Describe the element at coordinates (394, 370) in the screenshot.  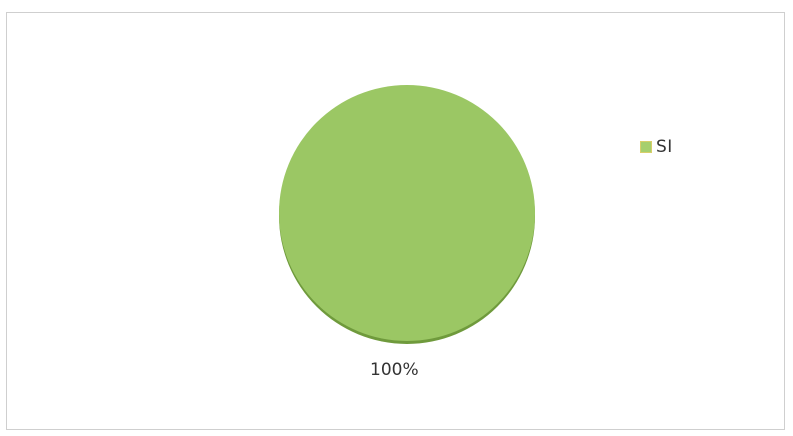
I see `data-label-si: 100%` at that location.